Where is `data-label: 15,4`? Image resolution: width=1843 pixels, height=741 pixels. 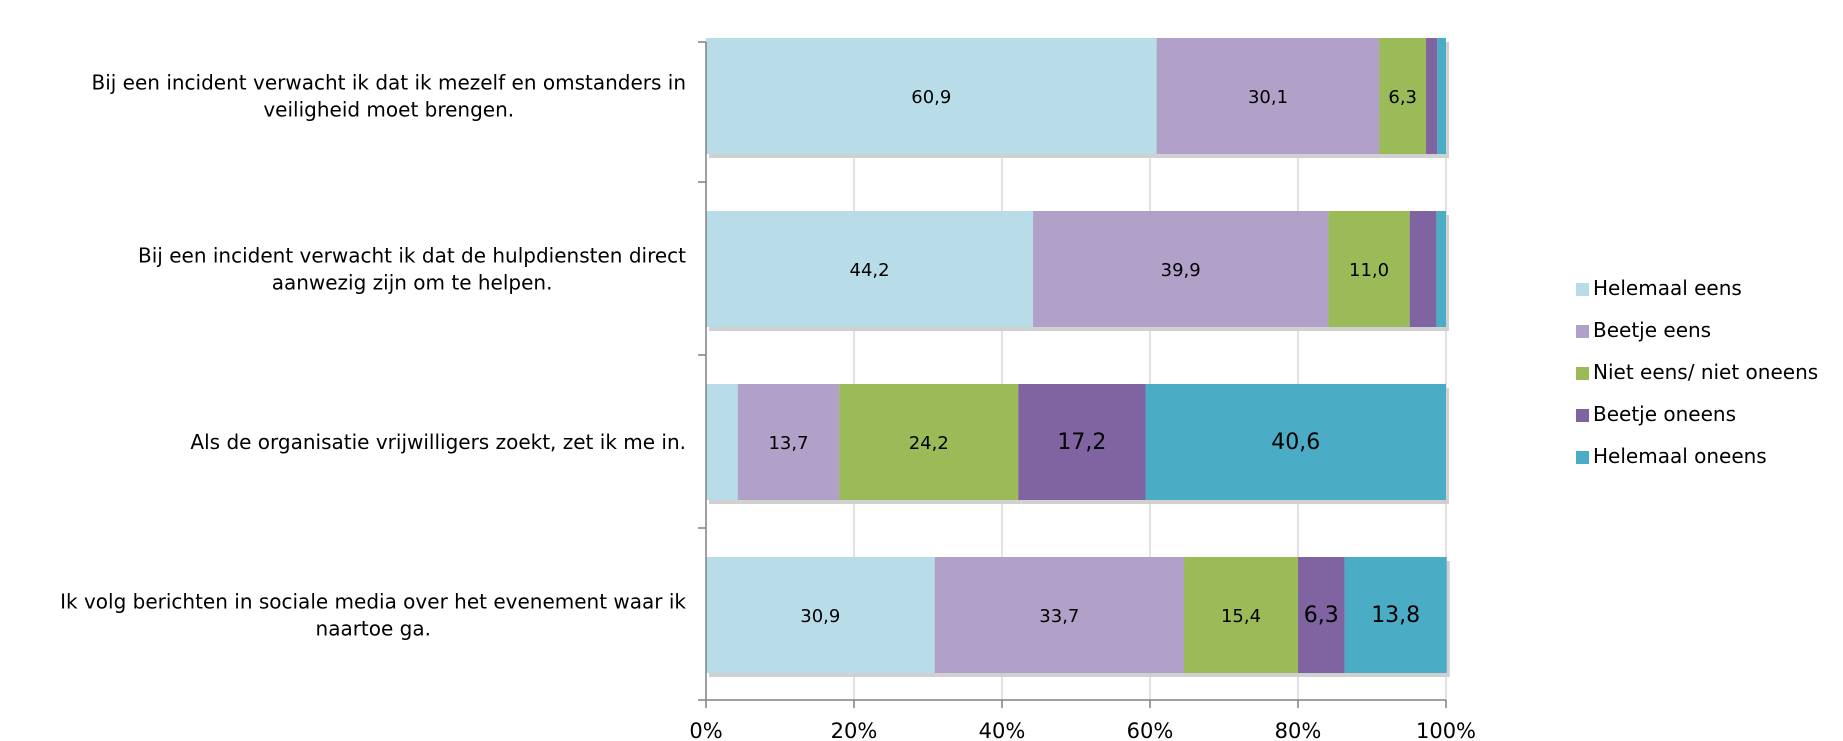 data-label: 15,4 is located at coordinates (1241, 616).